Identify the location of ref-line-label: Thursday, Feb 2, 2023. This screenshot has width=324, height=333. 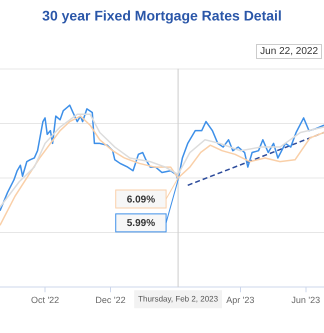
(178, 299).